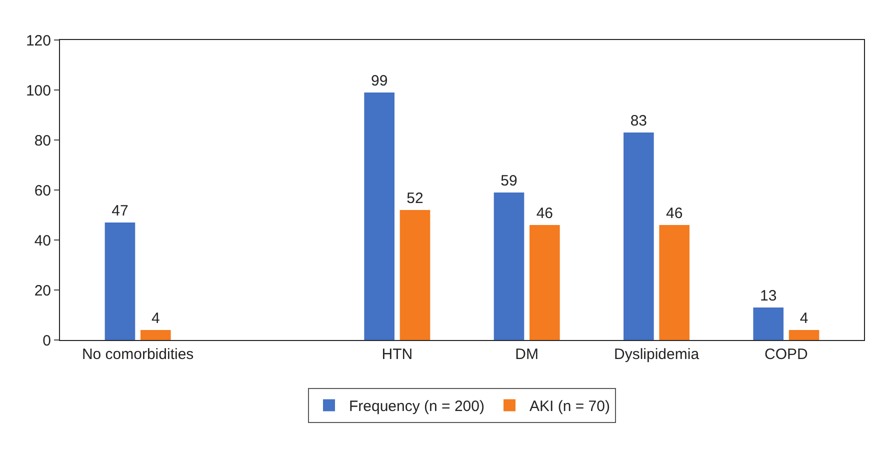 The width and height of the screenshot is (879, 450). I want to click on x-tick-label: Dyslipidemia, so click(657, 354).